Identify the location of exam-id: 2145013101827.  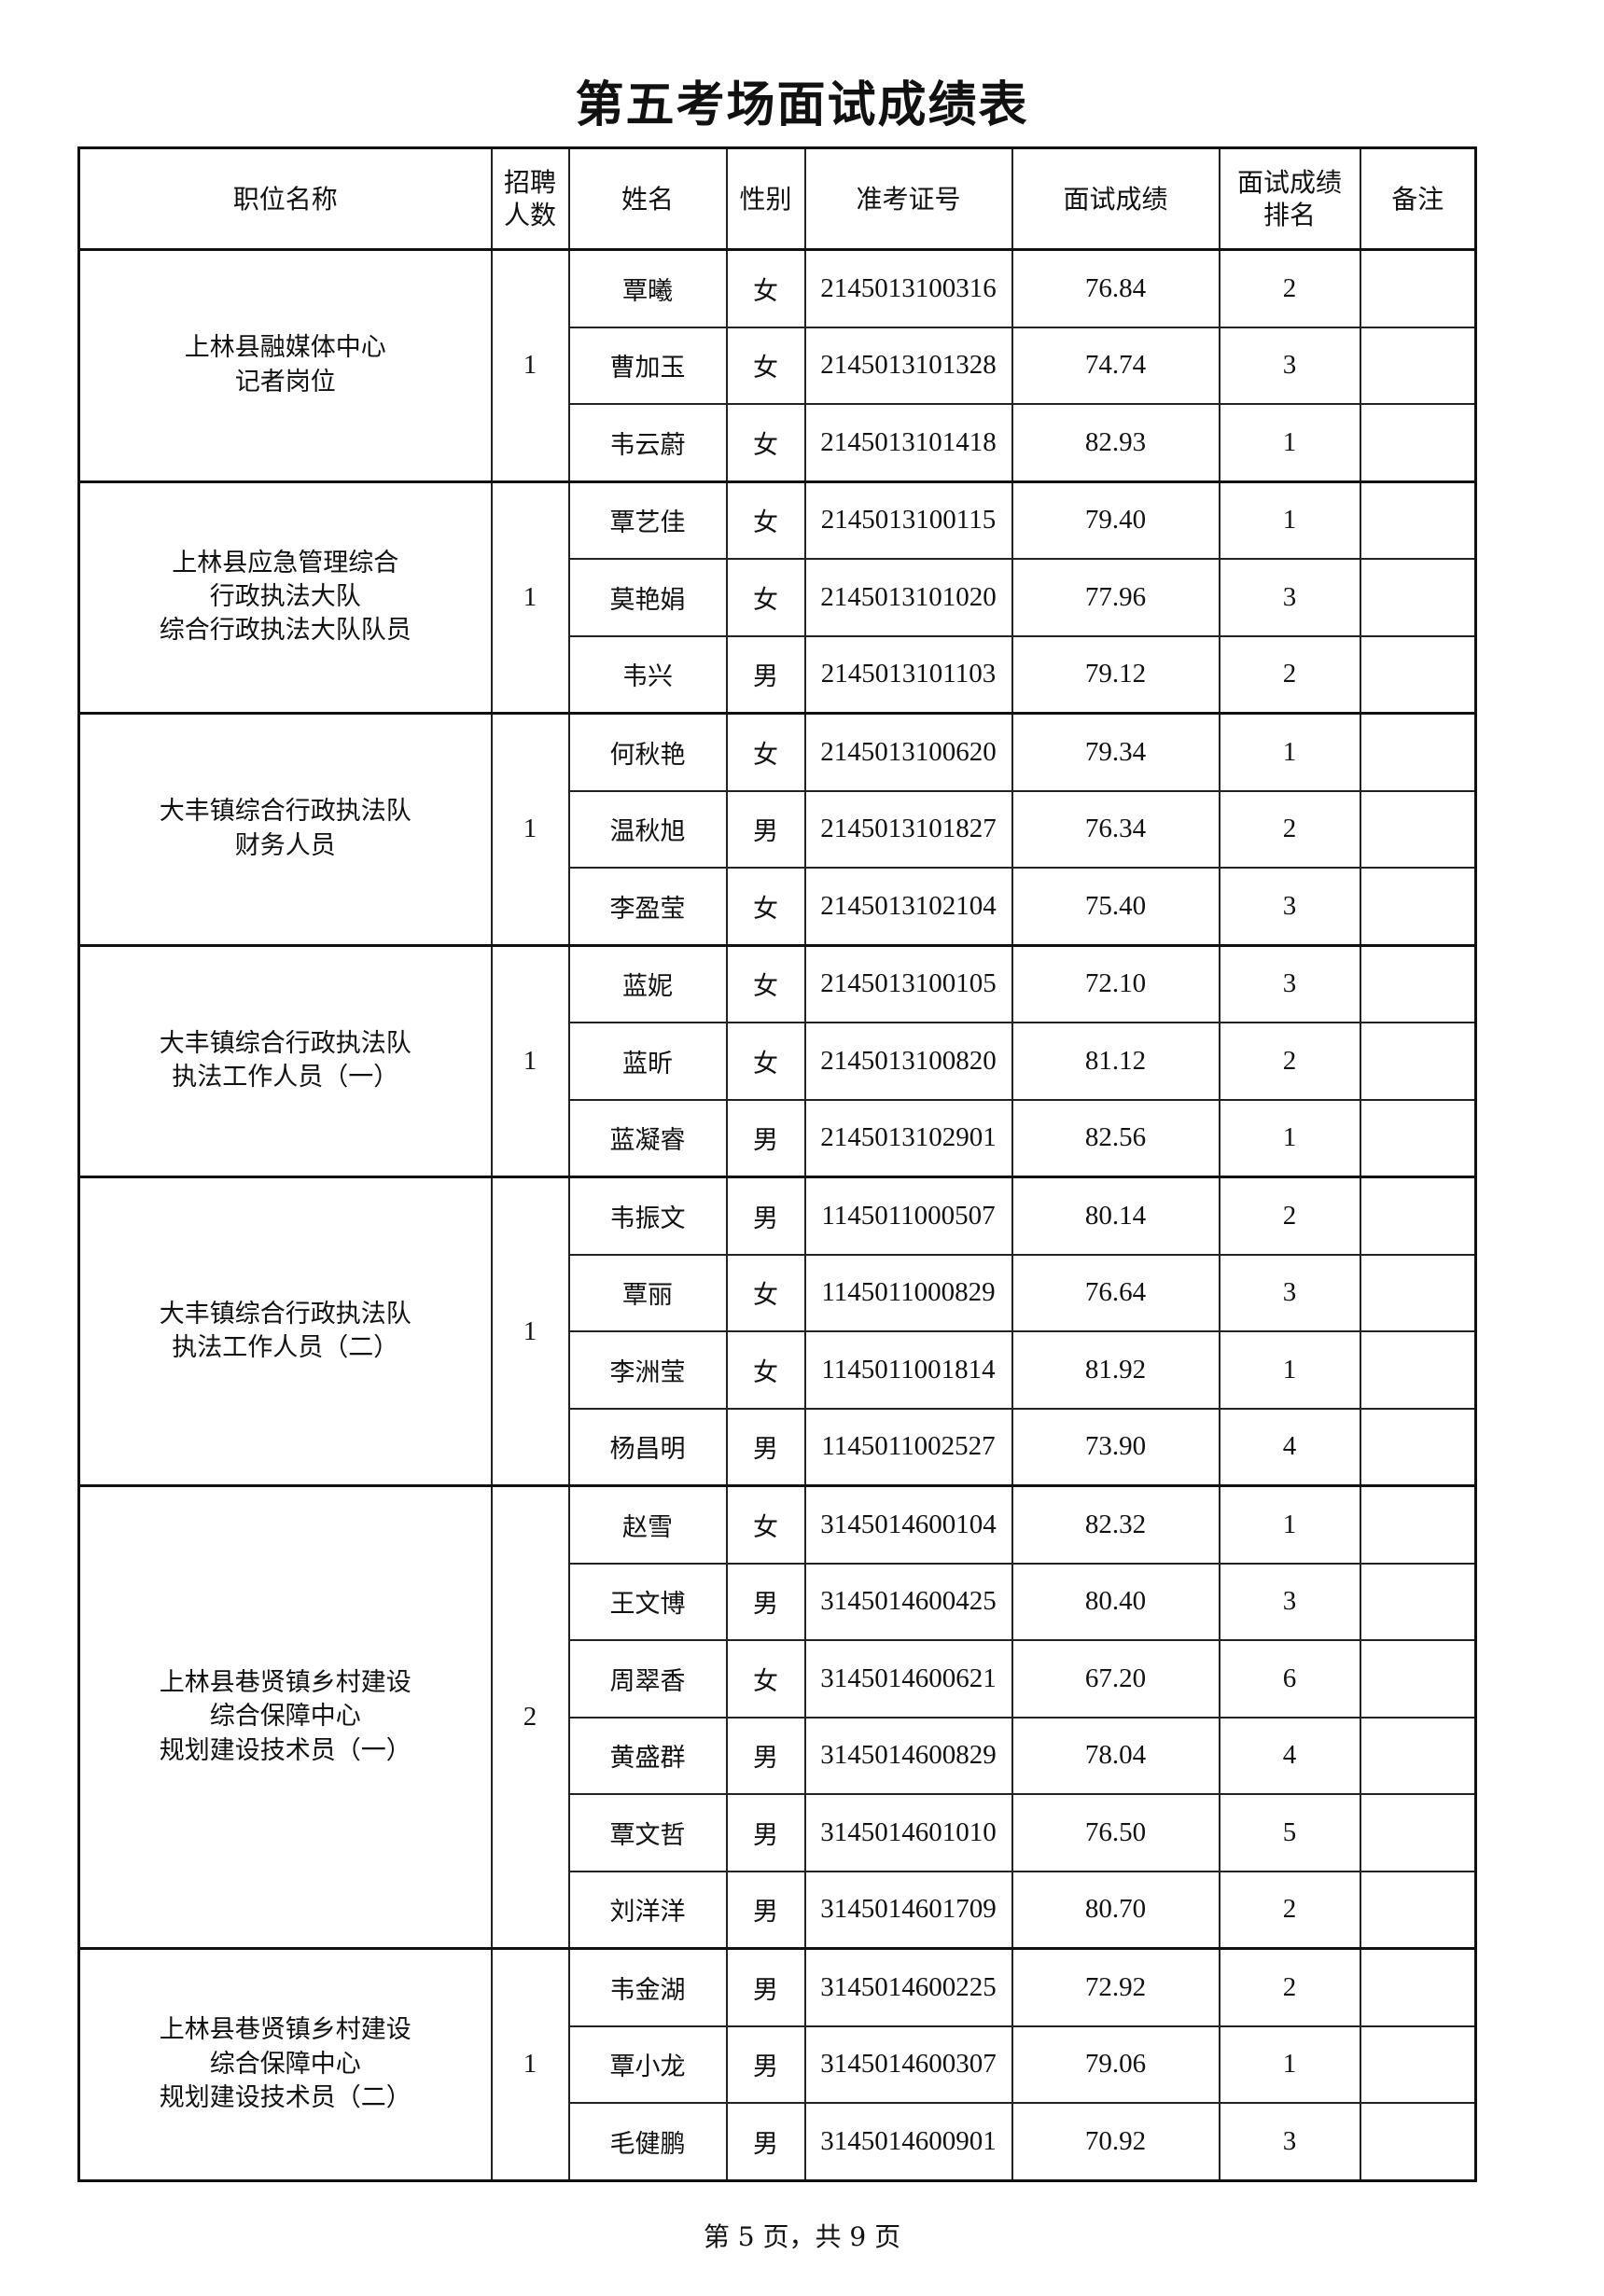
(908, 829).